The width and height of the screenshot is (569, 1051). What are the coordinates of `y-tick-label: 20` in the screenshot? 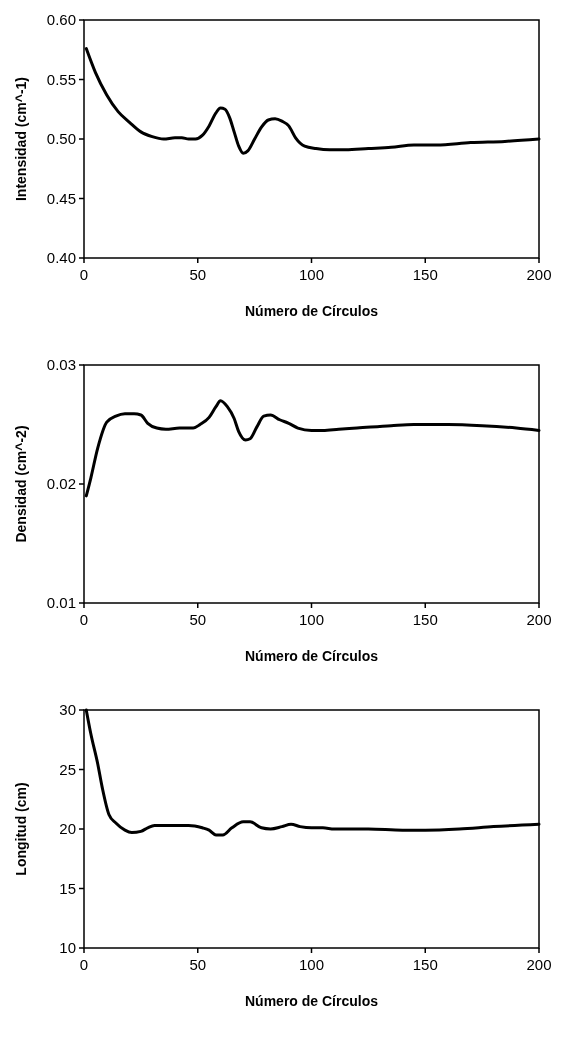 It's located at (67, 829).